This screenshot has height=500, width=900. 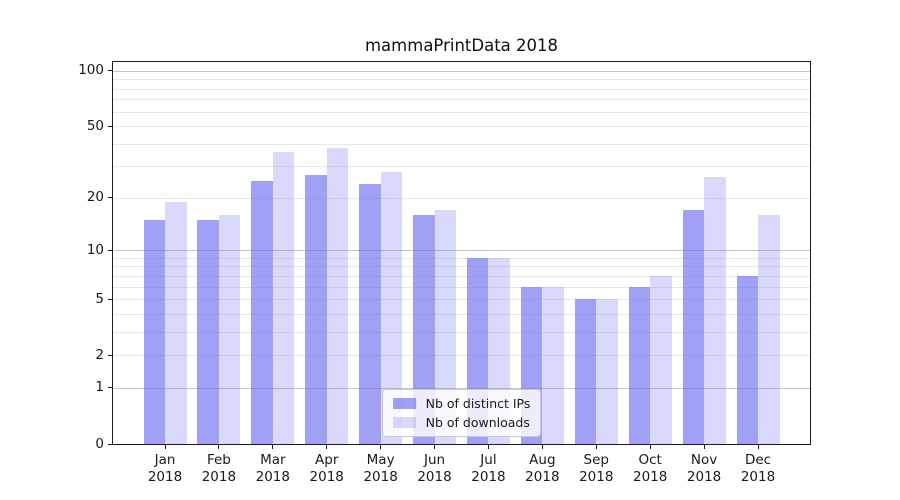 I want to click on legend-item-distinct-ips: Nb of distinct IPs, so click(x=461, y=403).